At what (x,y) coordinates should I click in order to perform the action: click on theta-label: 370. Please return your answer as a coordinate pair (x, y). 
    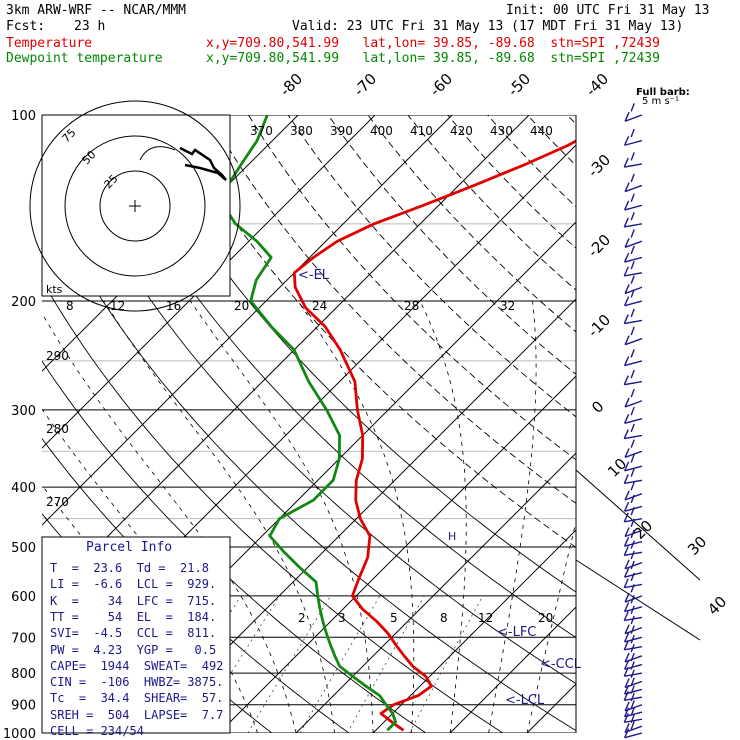
    Looking at the image, I should click on (261, 131).